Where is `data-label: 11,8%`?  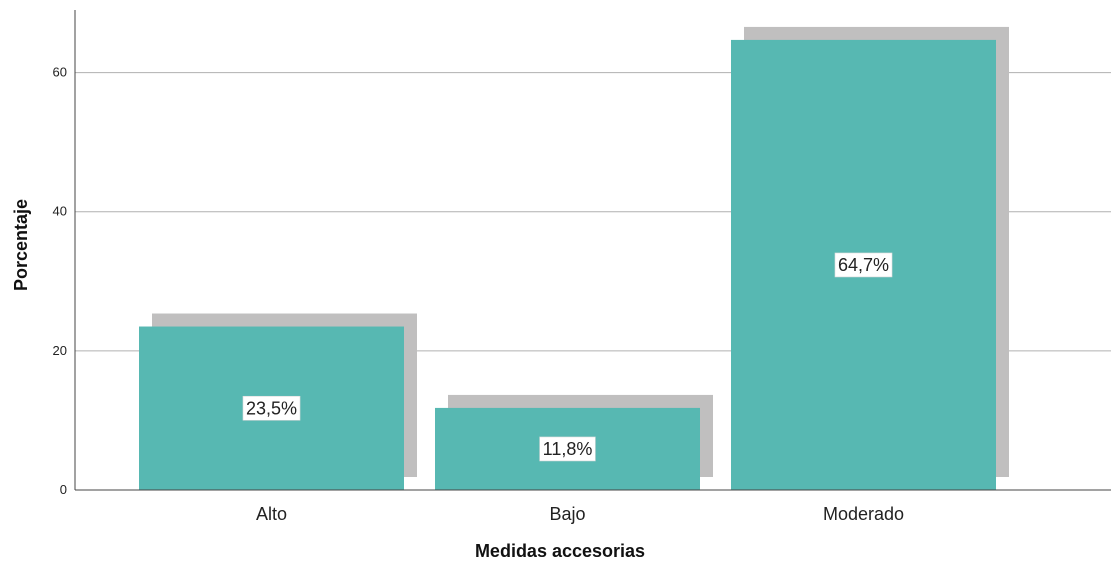 data-label: 11,8% is located at coordinates (567, 449).